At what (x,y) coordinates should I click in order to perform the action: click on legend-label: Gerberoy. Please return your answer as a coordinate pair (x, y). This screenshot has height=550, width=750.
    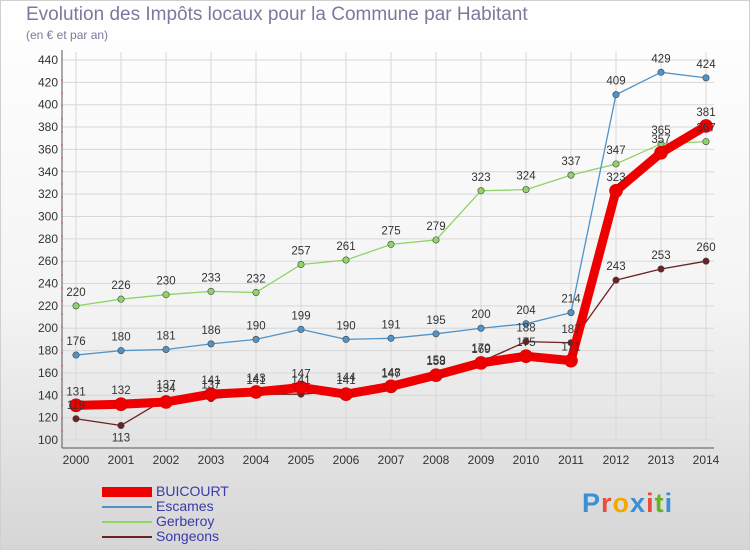
    Looking at the image, I should click on (185, 521).